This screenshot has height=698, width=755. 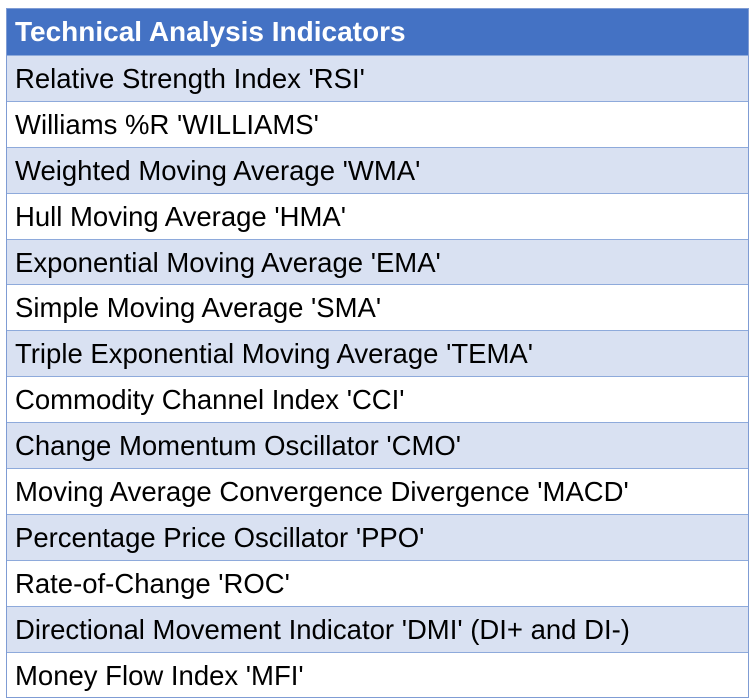 What do you see at coordinates (377, 307) in the screenshot?
I see `table-row: Simple Moving Average 'SMA'` at bounding box center [377, 307].